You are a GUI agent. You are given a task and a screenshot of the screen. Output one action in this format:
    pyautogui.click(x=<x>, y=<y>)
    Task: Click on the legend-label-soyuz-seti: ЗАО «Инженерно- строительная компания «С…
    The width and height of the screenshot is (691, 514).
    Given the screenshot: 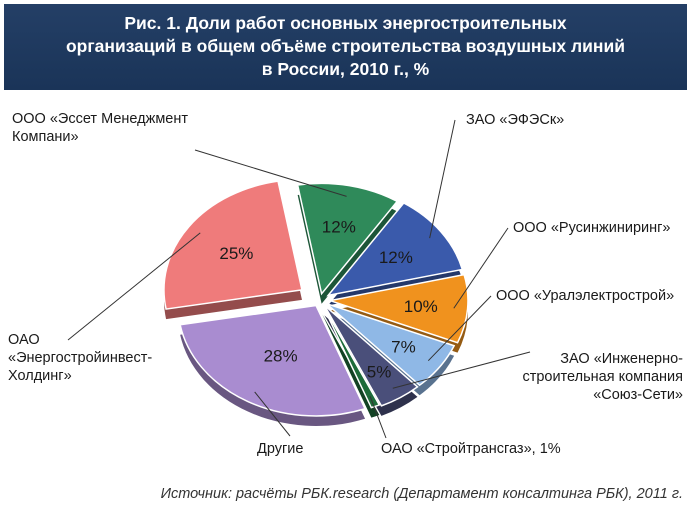 What is the action you would take?
    pyautogui.click(x=602, y=377)
    